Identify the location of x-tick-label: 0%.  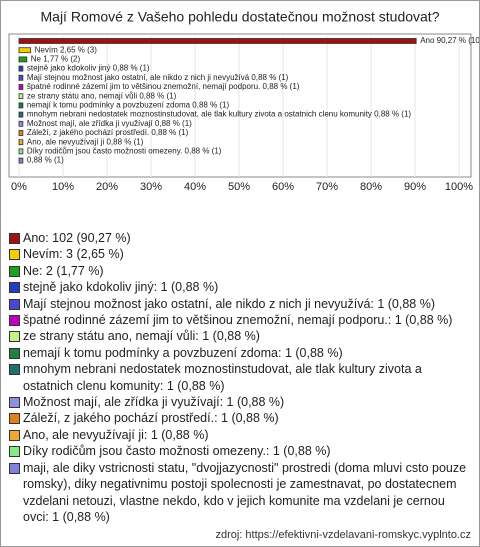
(19, 187).